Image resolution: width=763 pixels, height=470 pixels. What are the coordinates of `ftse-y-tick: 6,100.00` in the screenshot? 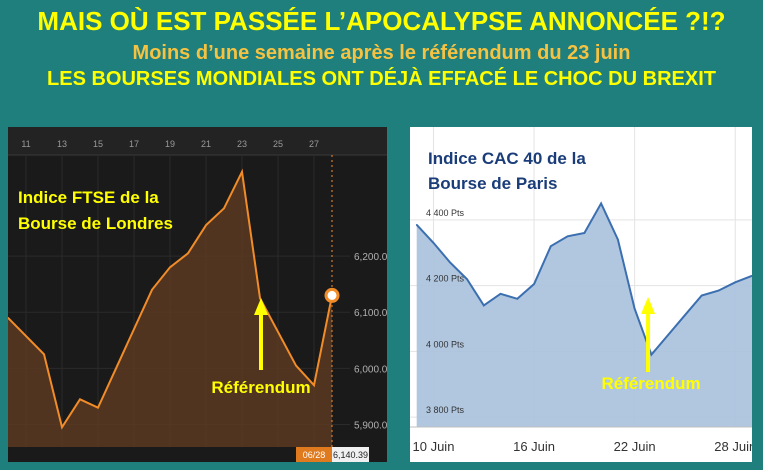 It's located at (370, 313).